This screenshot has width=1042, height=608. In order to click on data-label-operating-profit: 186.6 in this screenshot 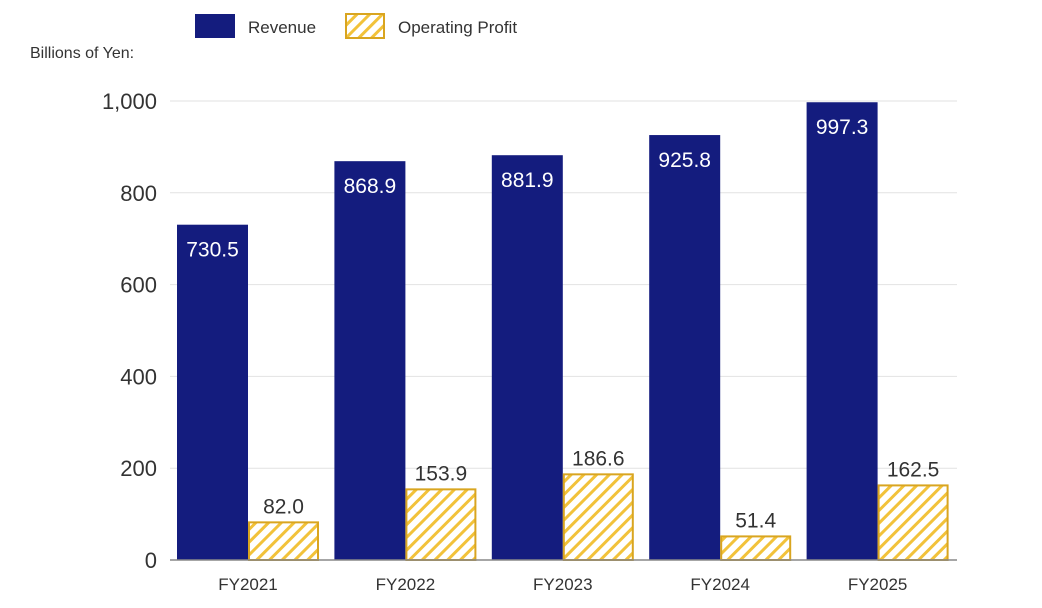, I will do `click(598, 458)`.